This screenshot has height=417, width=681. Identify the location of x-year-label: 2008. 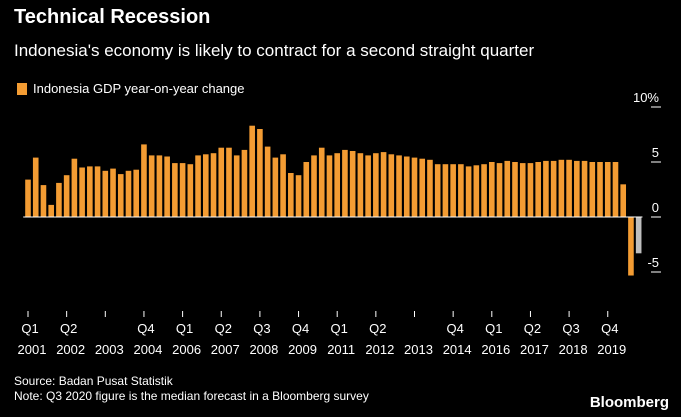
(263, 349).